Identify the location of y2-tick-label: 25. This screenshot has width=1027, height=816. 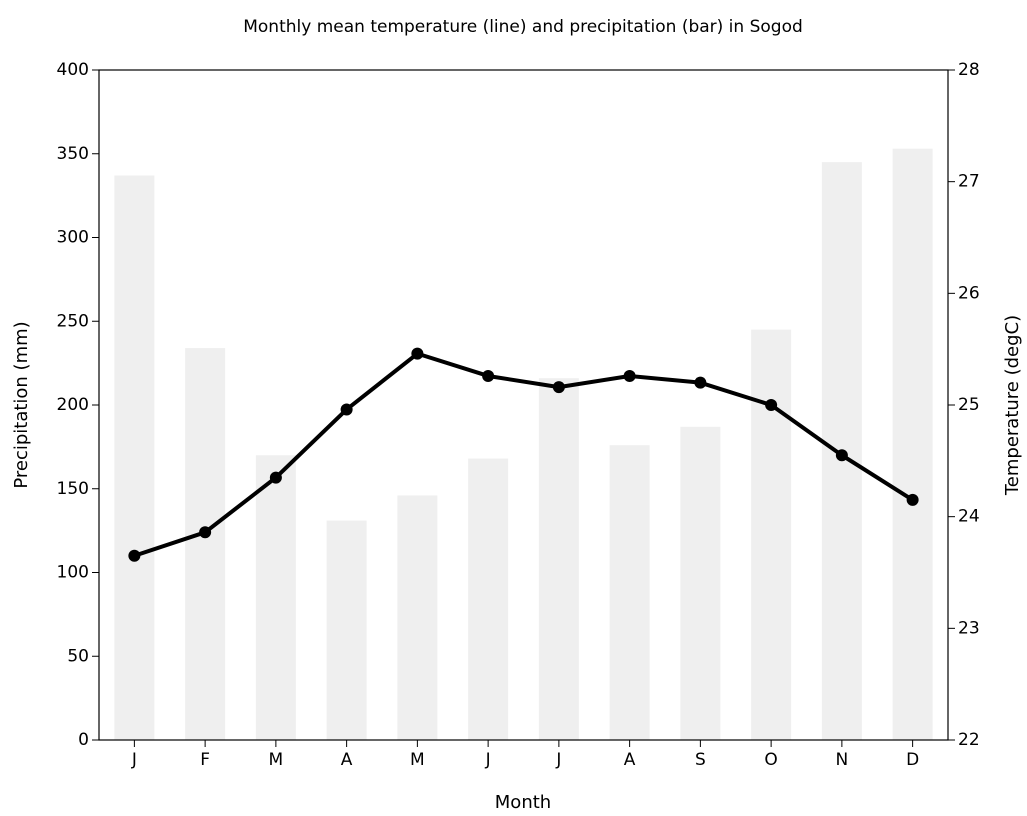
(969, 405).